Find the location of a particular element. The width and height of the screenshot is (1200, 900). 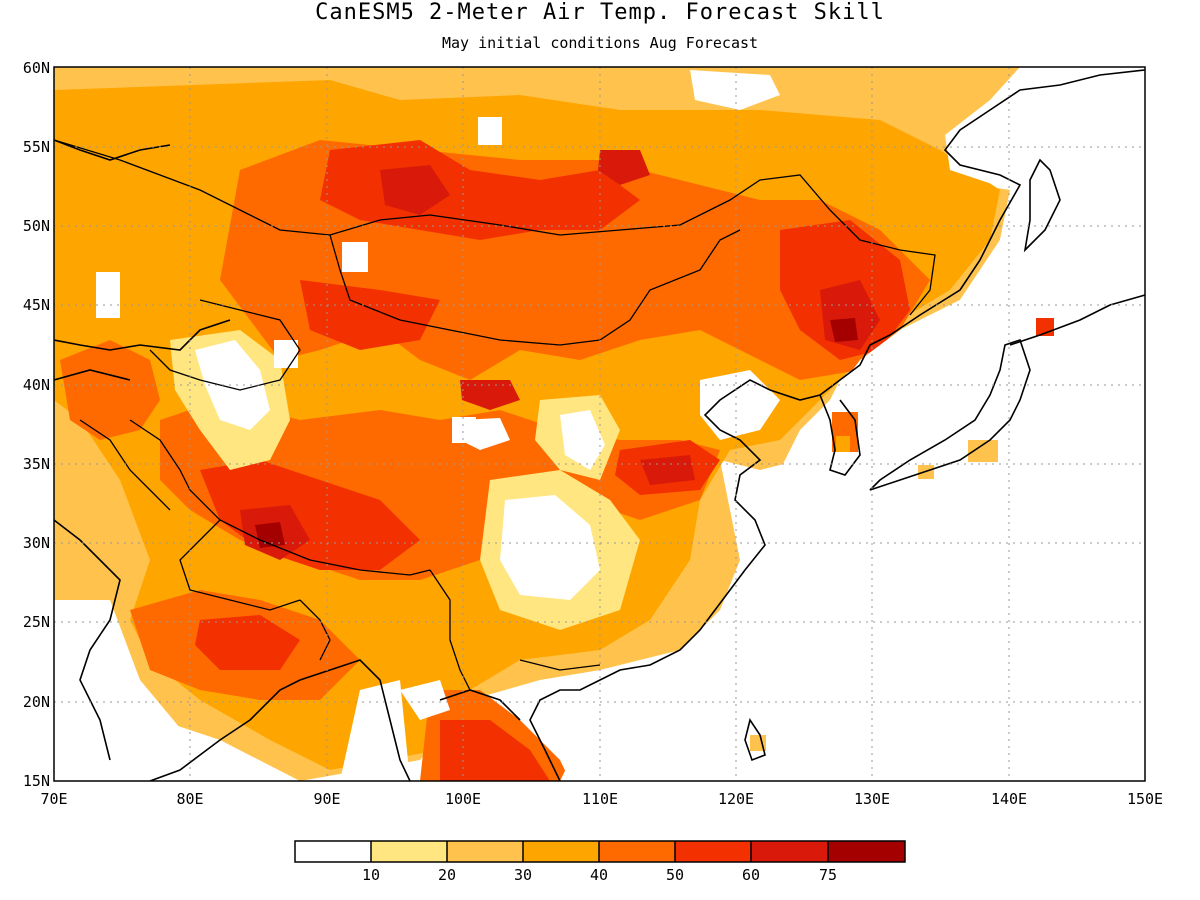

lat-axis: 60N 55N 50N 45N 40N 35N 30N 25N 20N 15N is located at coordinates (36, 424).